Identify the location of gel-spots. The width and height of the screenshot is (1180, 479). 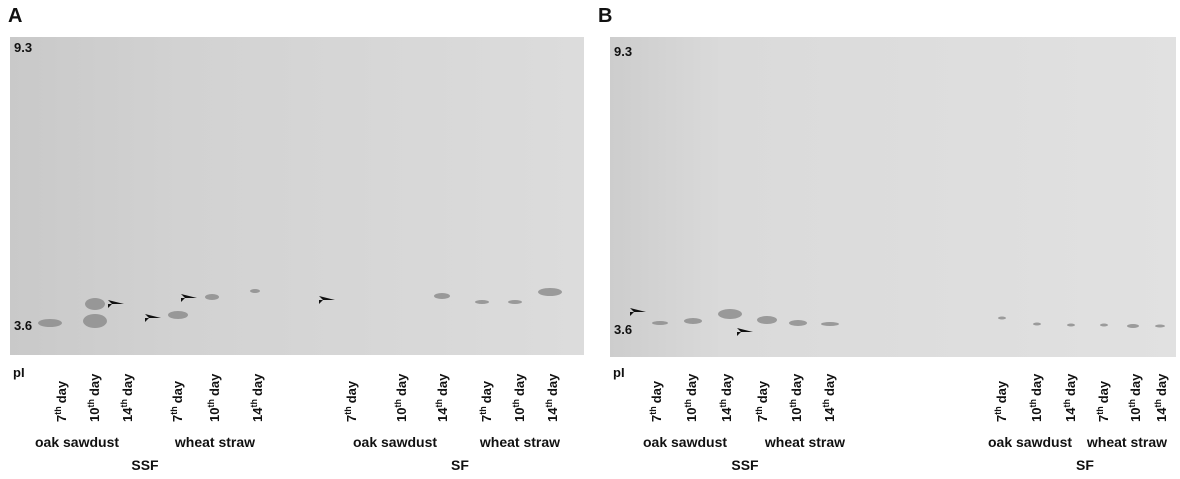
(601, 308).